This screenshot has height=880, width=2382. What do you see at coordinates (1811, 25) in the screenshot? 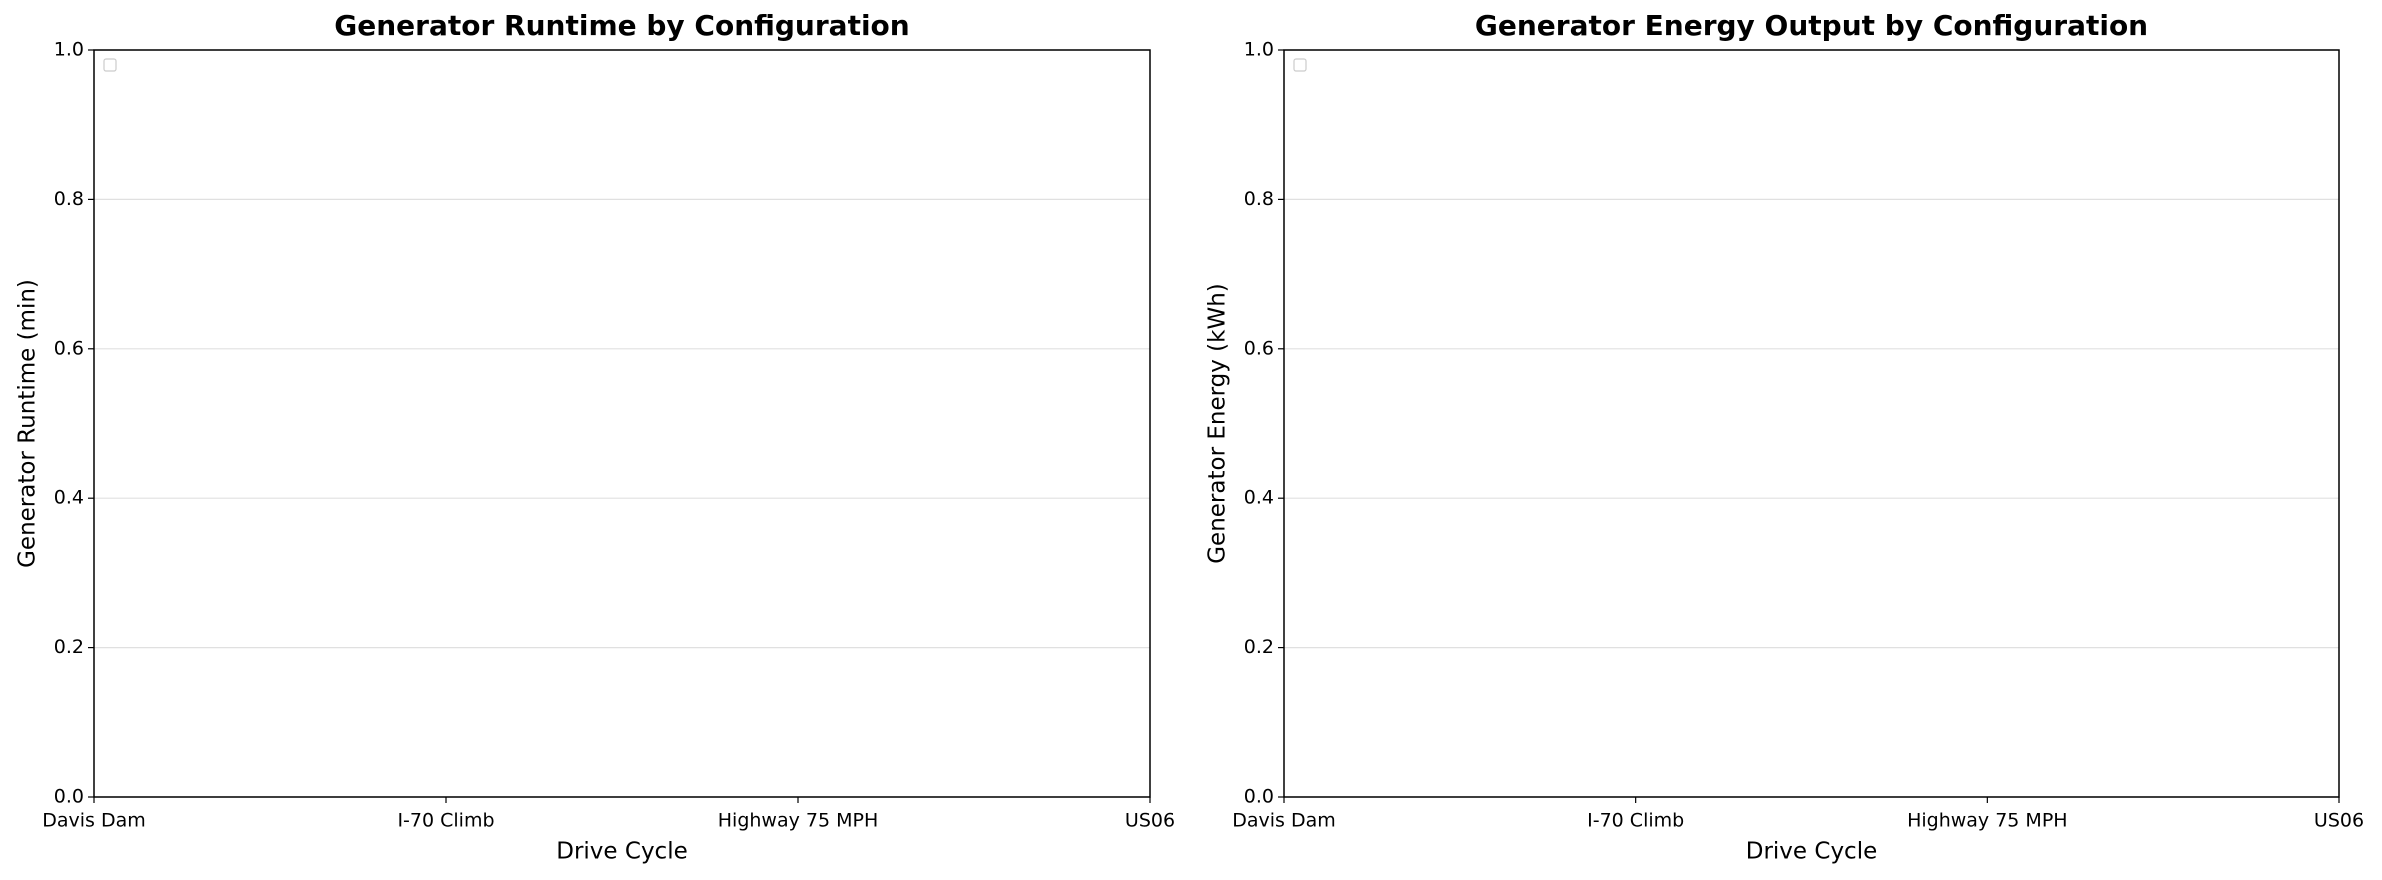
I see `chart-title: Generator Energy Output by Configuration` at bounding box center [1811, 25].